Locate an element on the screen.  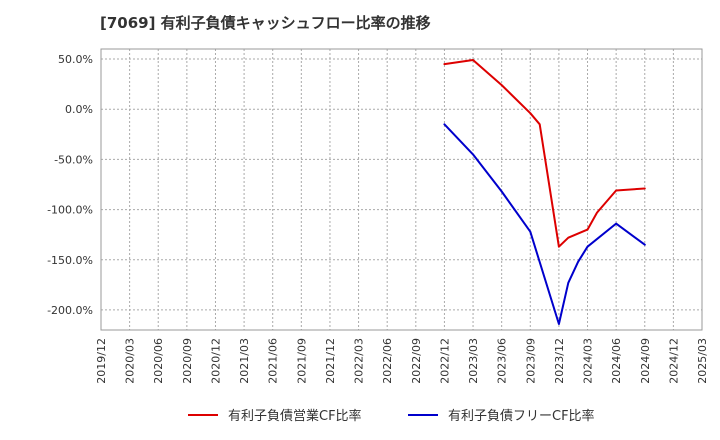
x-tick-label: 2024/09 is located at coordinates (645, 361).